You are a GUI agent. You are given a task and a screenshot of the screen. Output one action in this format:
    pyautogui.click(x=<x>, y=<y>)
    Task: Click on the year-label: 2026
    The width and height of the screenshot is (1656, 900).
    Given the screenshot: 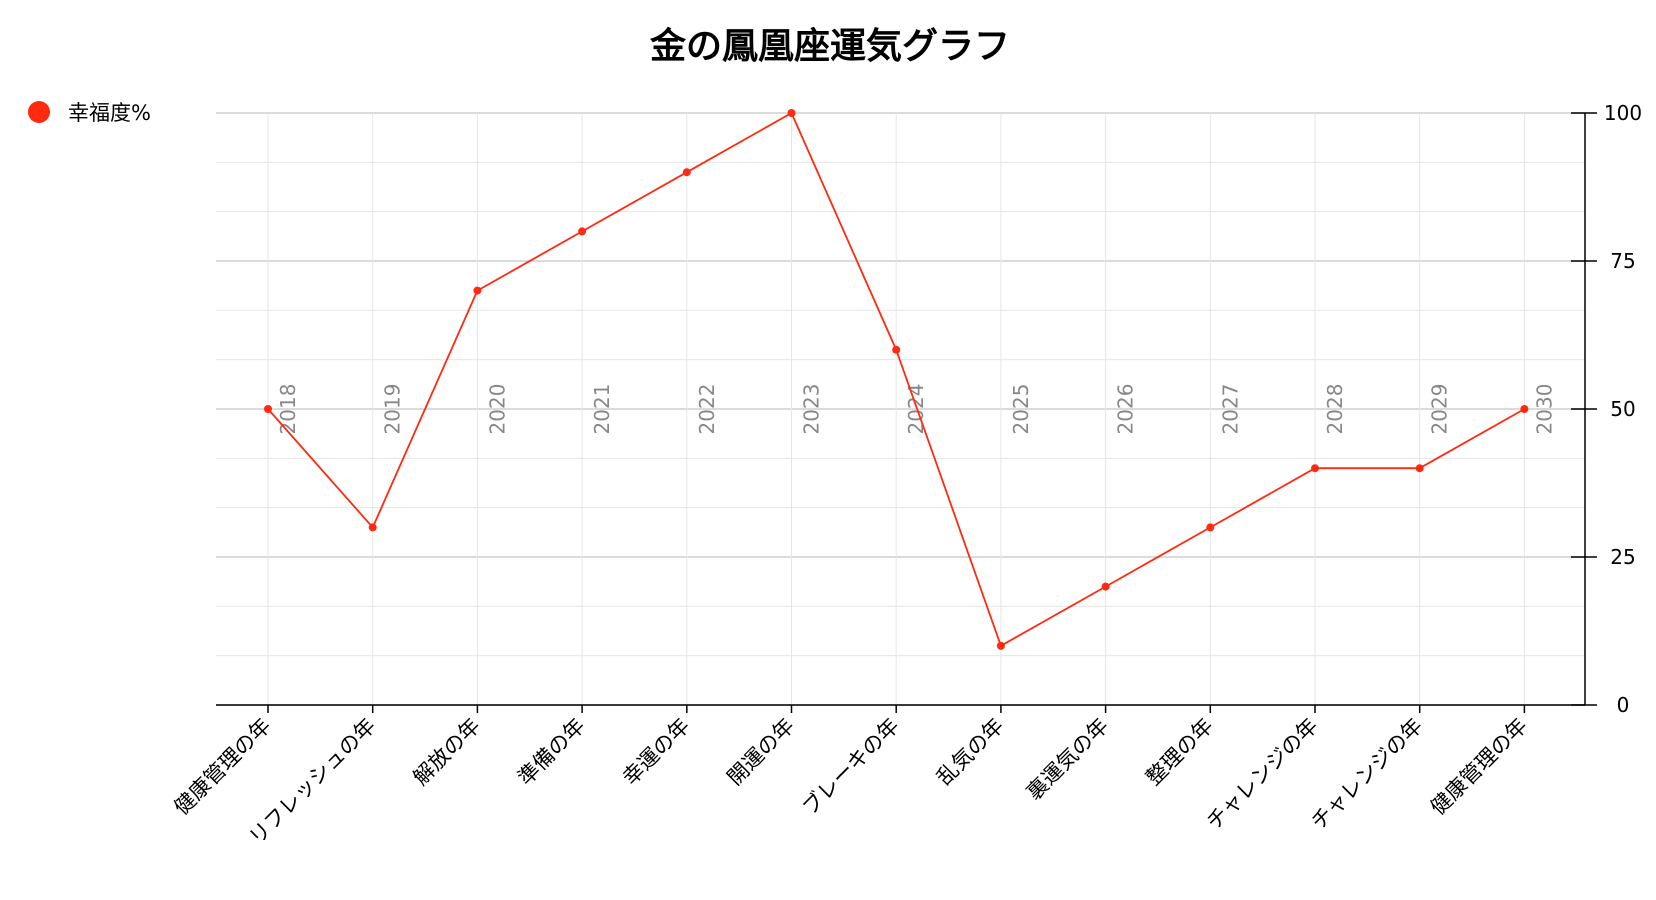 What is the action you would take?
    pyautogui.click(x=1126, y=409)
    